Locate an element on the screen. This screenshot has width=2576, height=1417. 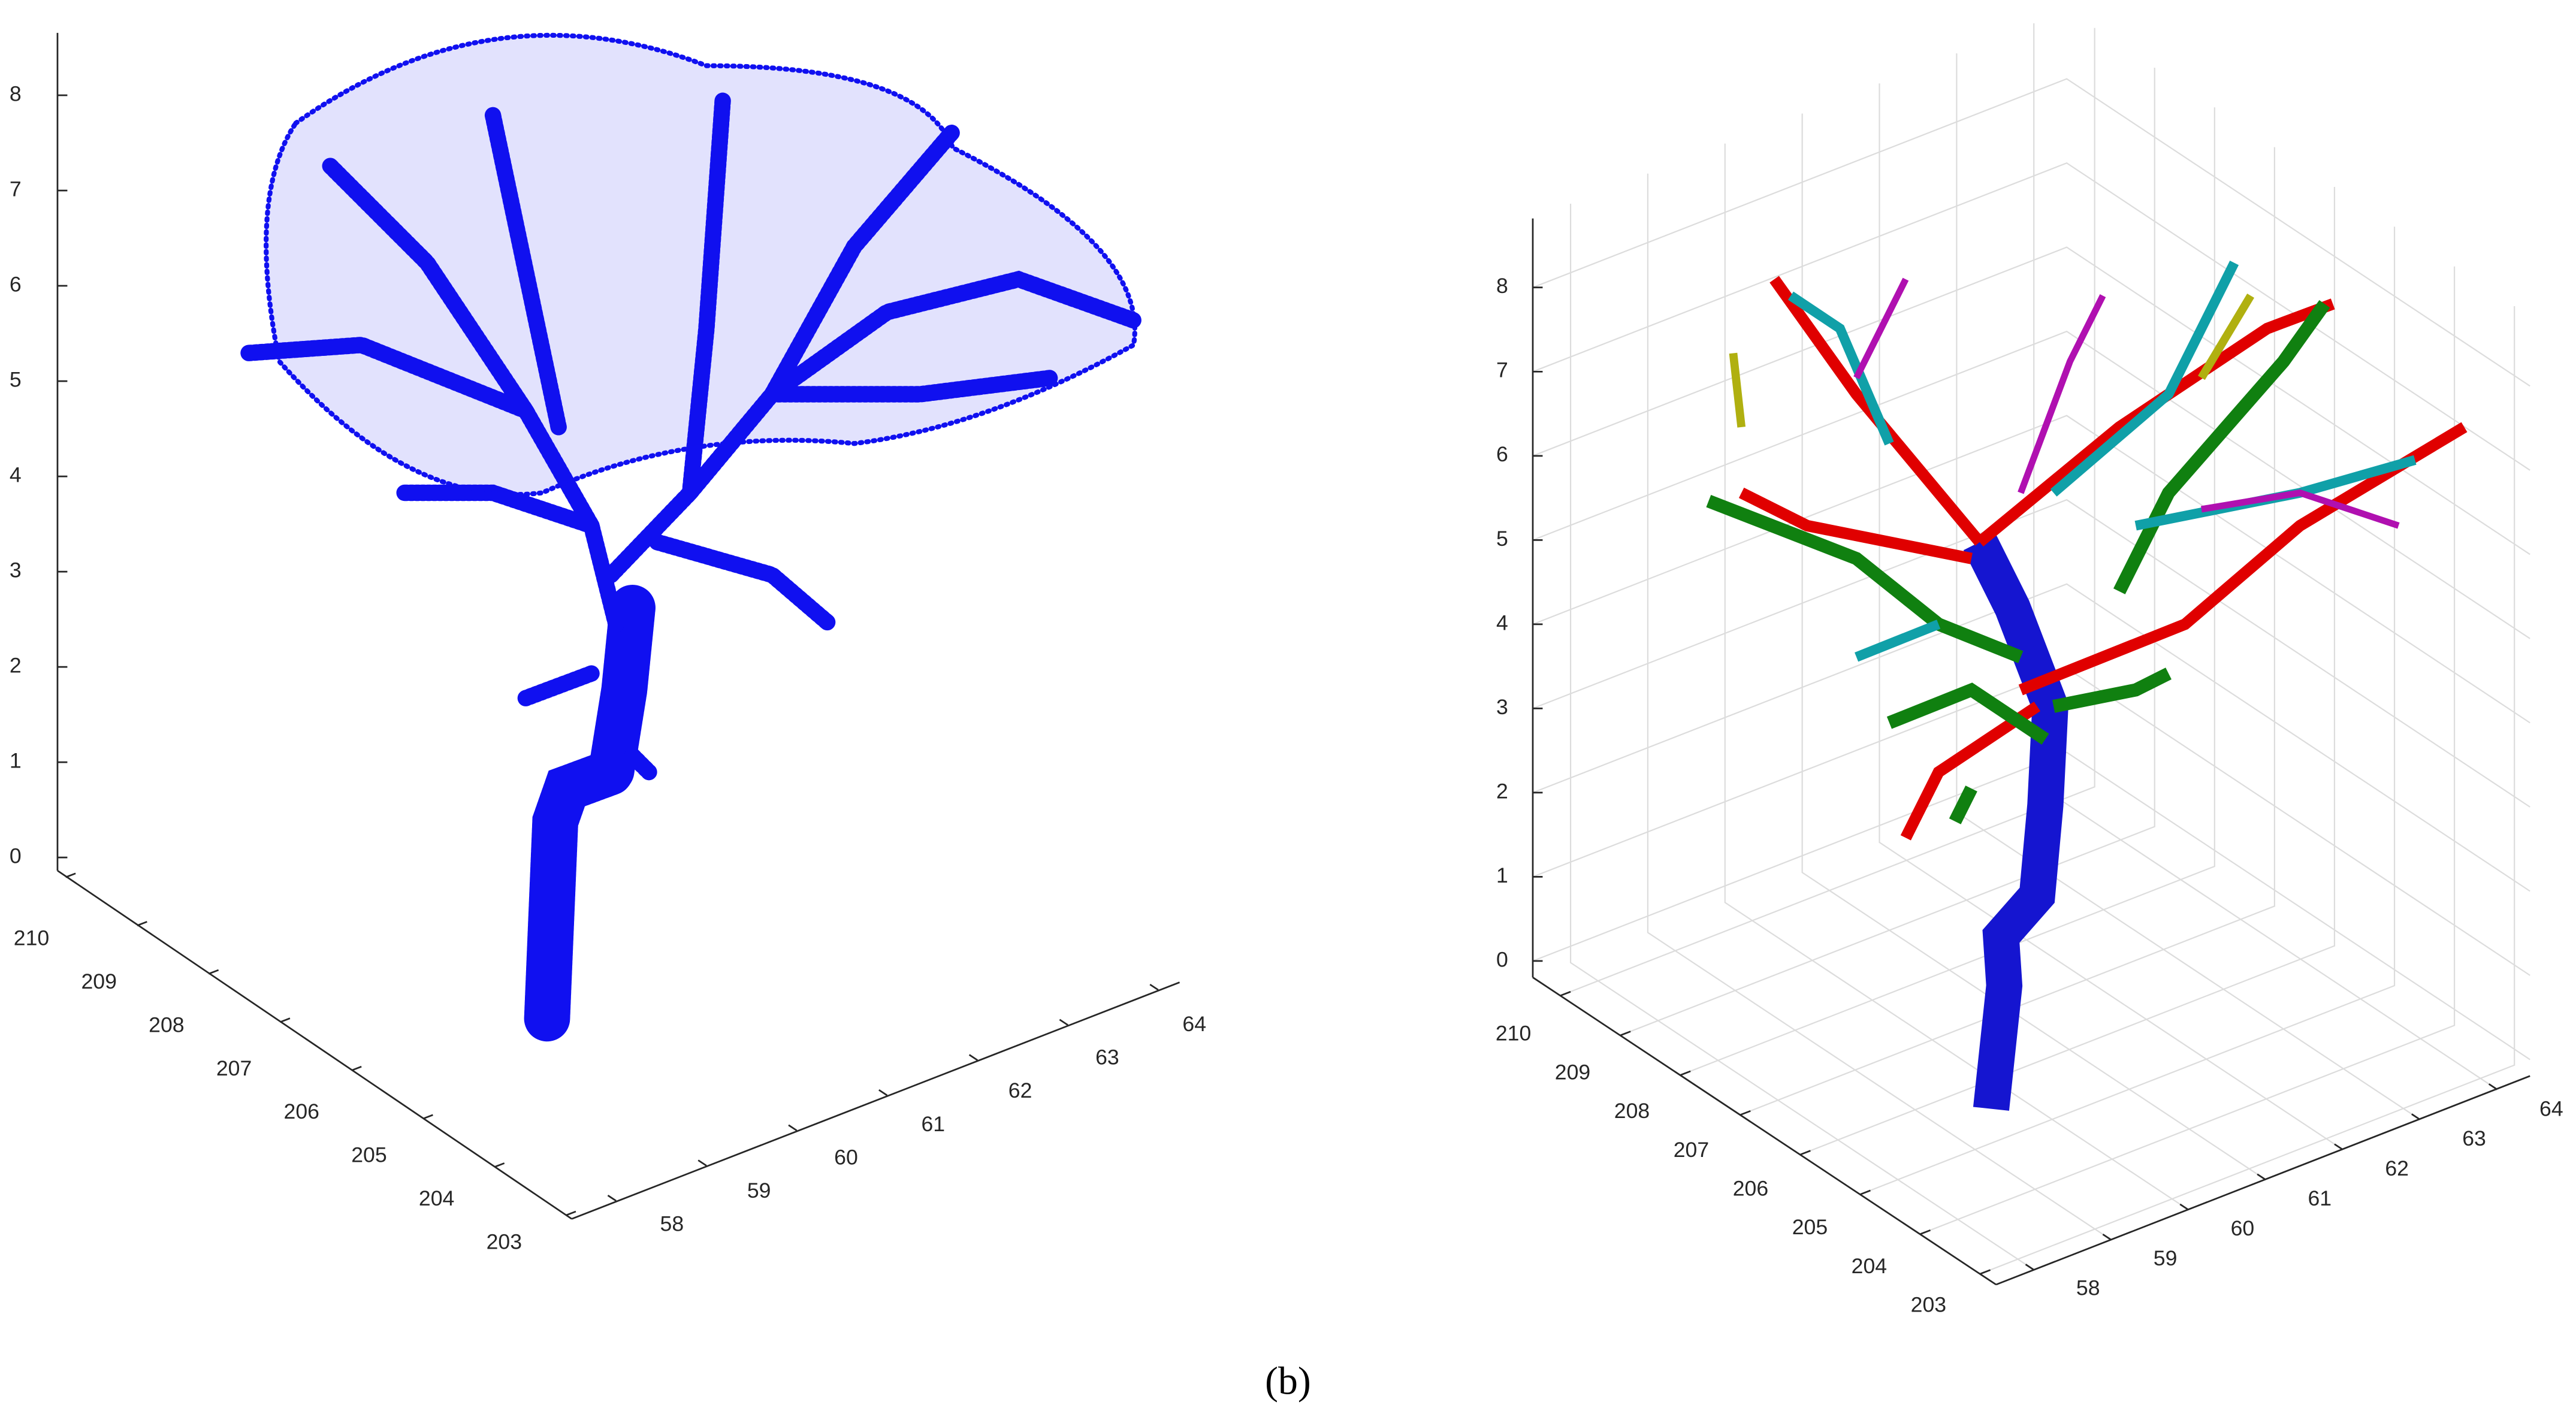
x-tick-label: 58 is located at coordinates (2088, 1288).